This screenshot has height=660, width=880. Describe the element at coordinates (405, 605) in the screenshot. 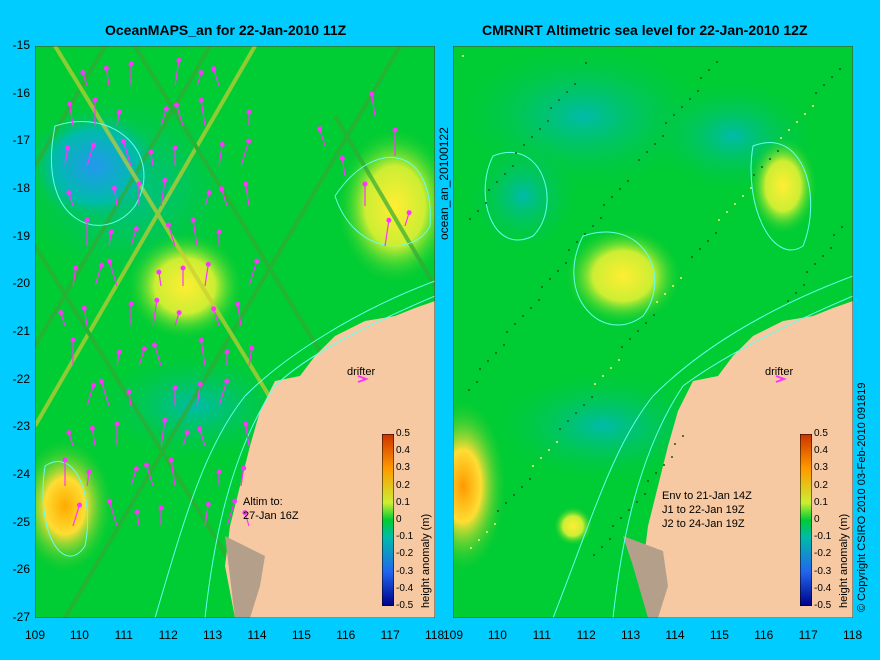

I see `colorbar-tick-label: -0.5` at that location.